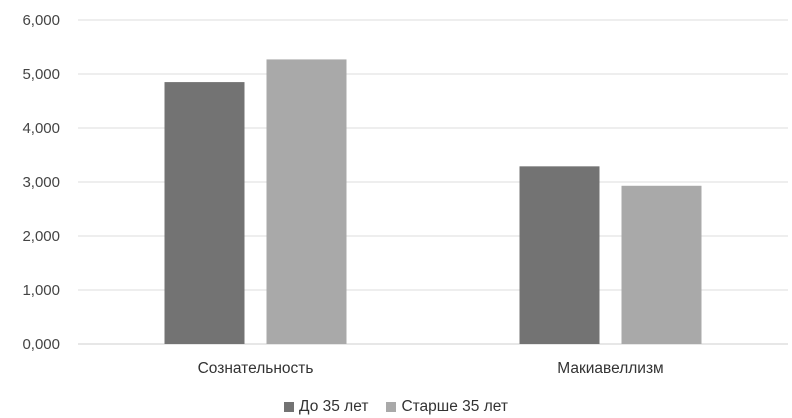 This screenshot has width=792, height=418. I want to click on x-axis: Сознательность Макиавеллизм, so click(431, 368).